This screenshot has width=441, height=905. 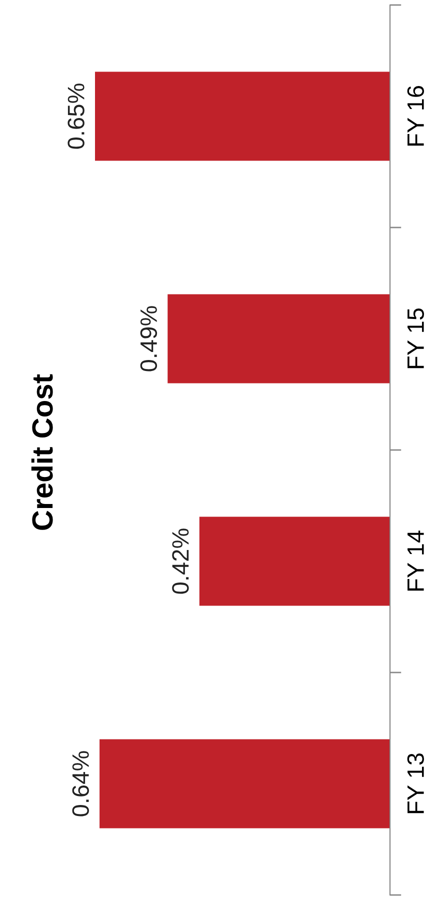 What do you see at coordinates (415, 116) in the screenshot?
I see `y-tick-label: FY 16` at bounding box center [415, 116].